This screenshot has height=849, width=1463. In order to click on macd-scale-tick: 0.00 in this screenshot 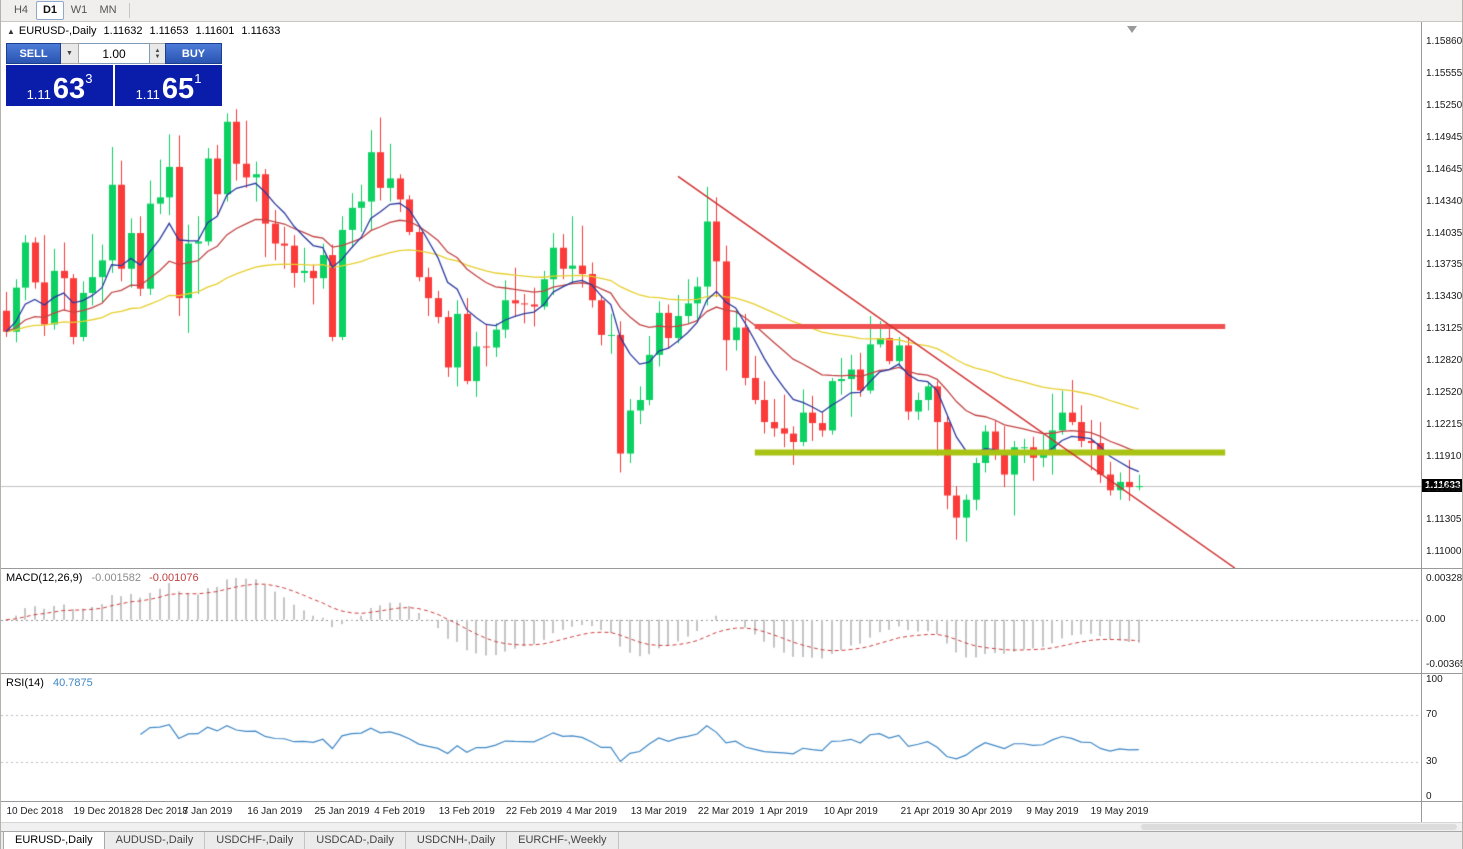, I will do `click(1436, 619)`.